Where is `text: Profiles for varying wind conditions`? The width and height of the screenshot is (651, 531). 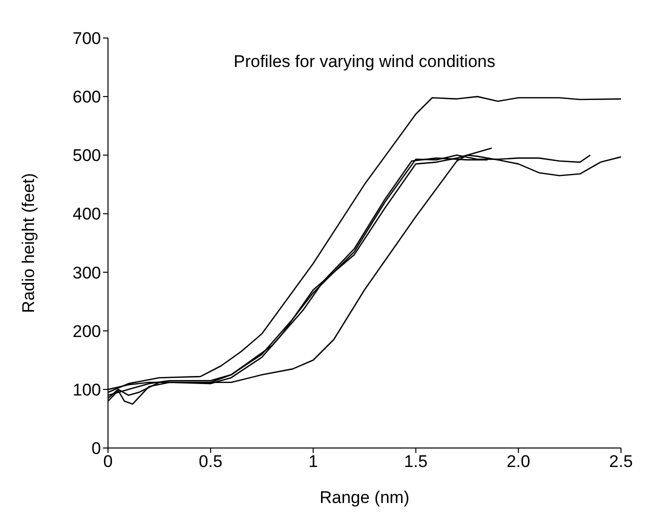 text: Profiles for varying wind conditions is located at coordinates (364, 62).